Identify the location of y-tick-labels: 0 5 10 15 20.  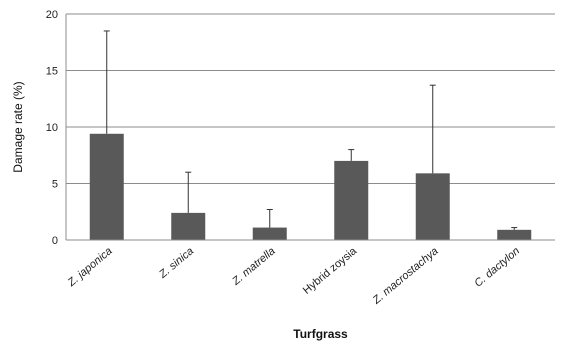
(52, 128).